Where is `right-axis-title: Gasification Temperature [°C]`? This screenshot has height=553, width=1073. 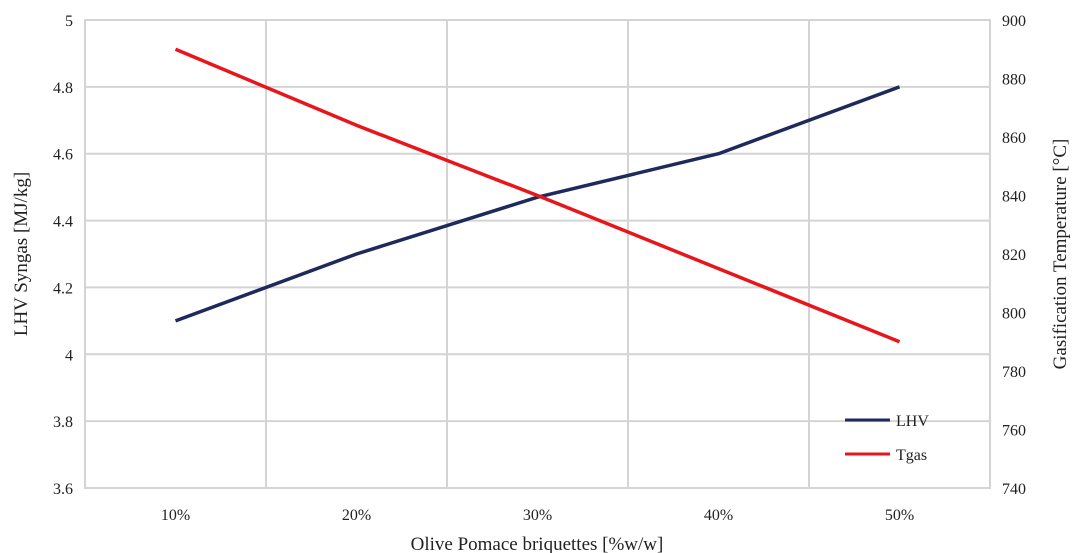
right-axis-title: Gasification Temperature [°C] is located at coordinates (1060, 254).